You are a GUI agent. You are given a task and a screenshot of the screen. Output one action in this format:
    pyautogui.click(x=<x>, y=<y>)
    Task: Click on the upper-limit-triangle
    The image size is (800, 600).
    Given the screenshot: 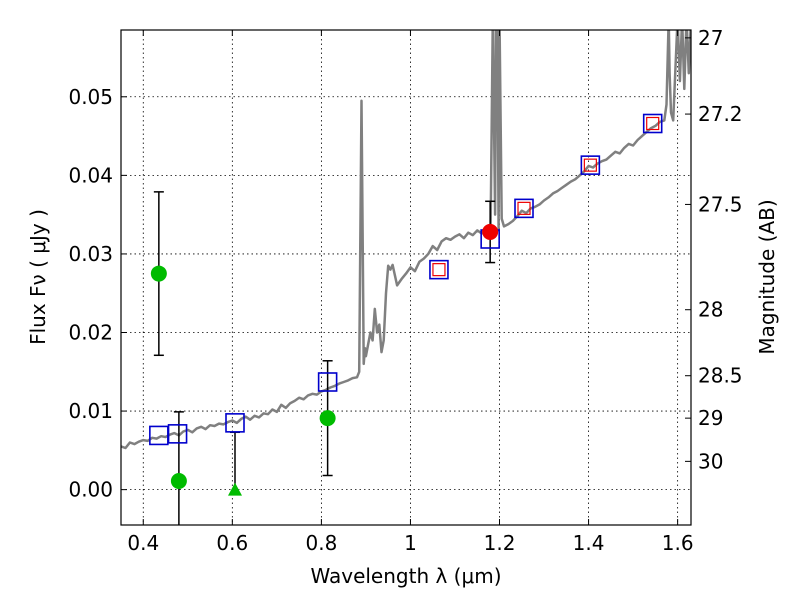 What is the action you would take?
    pyautogui.click(x=235, y=489)
    